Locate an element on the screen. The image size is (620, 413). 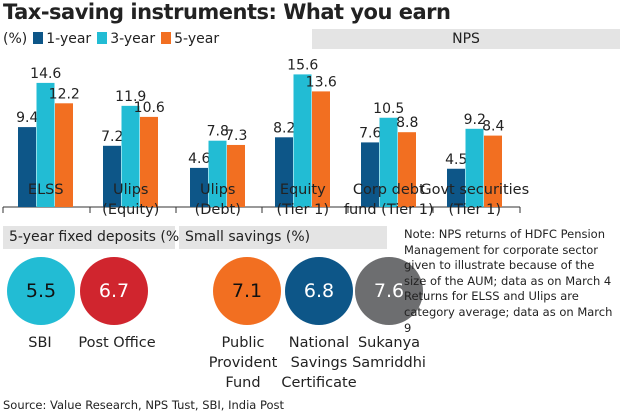
legend-unit: (%) is located at coordinates (15, 39).